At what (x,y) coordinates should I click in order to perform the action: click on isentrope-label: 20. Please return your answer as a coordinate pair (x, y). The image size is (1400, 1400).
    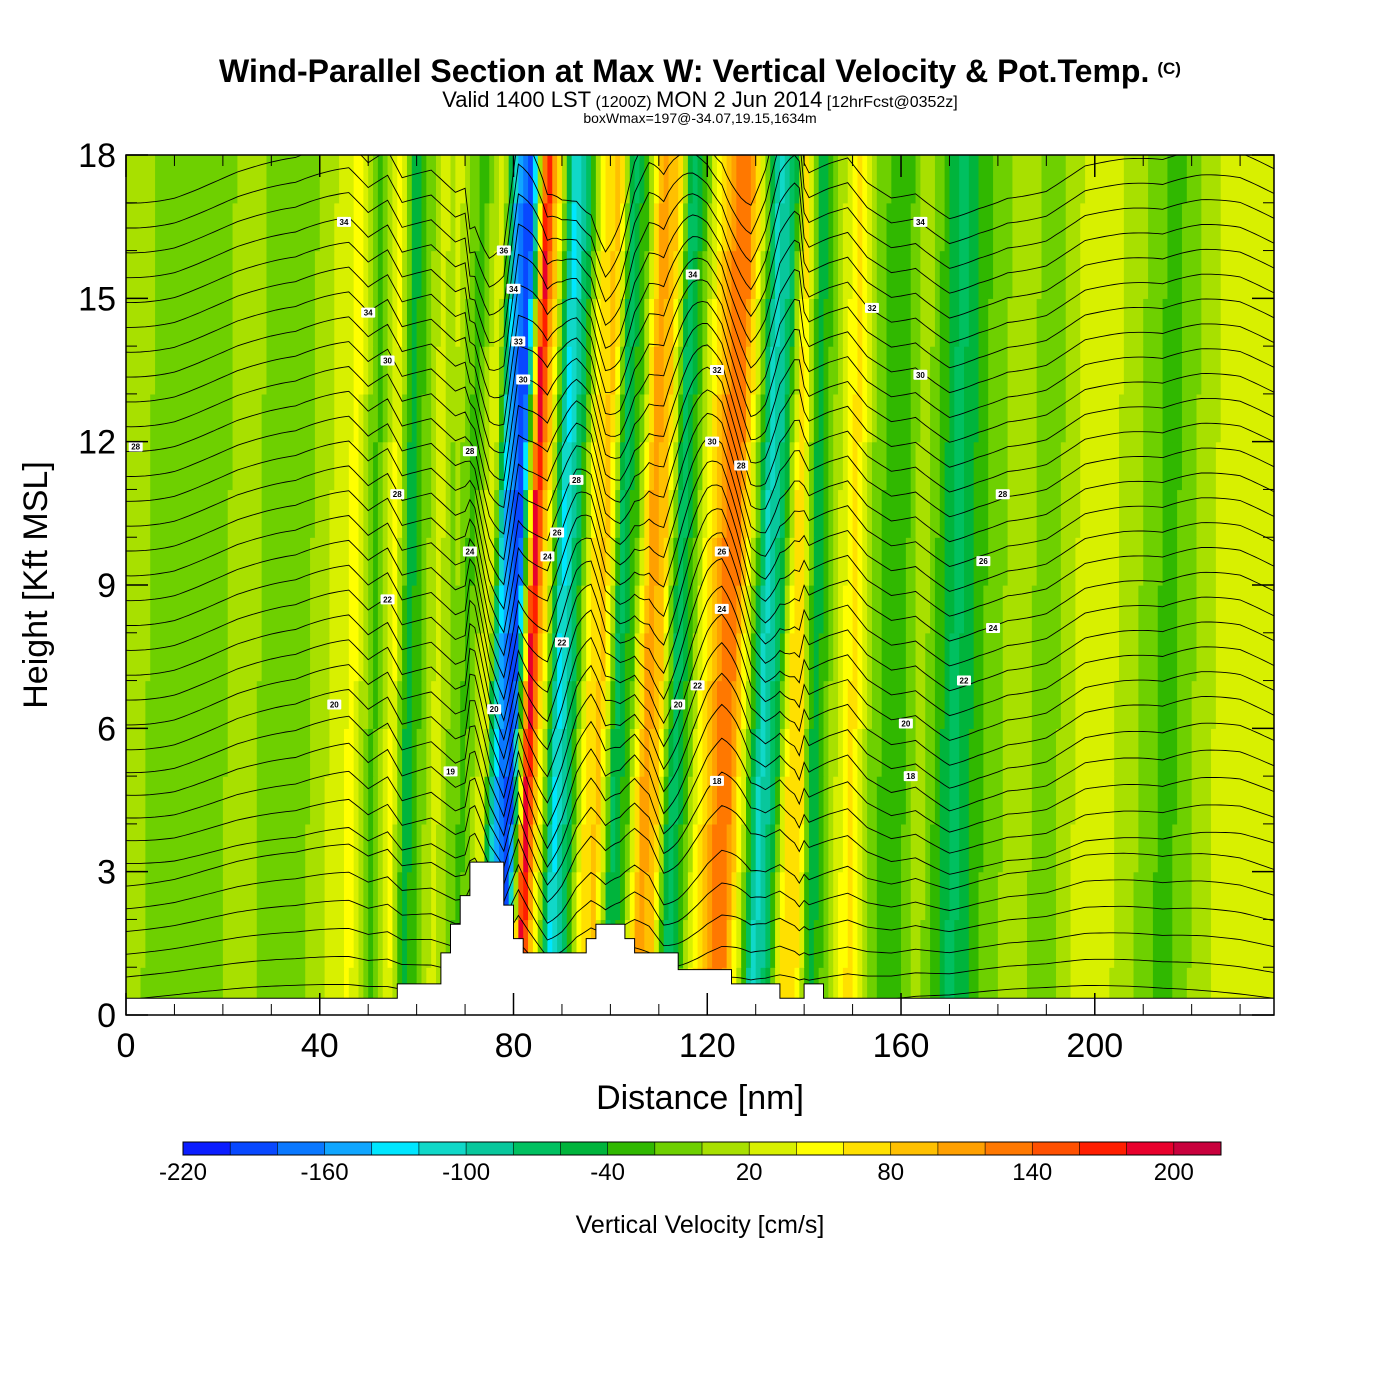
    Looking at the image, I should click on (905, 723).